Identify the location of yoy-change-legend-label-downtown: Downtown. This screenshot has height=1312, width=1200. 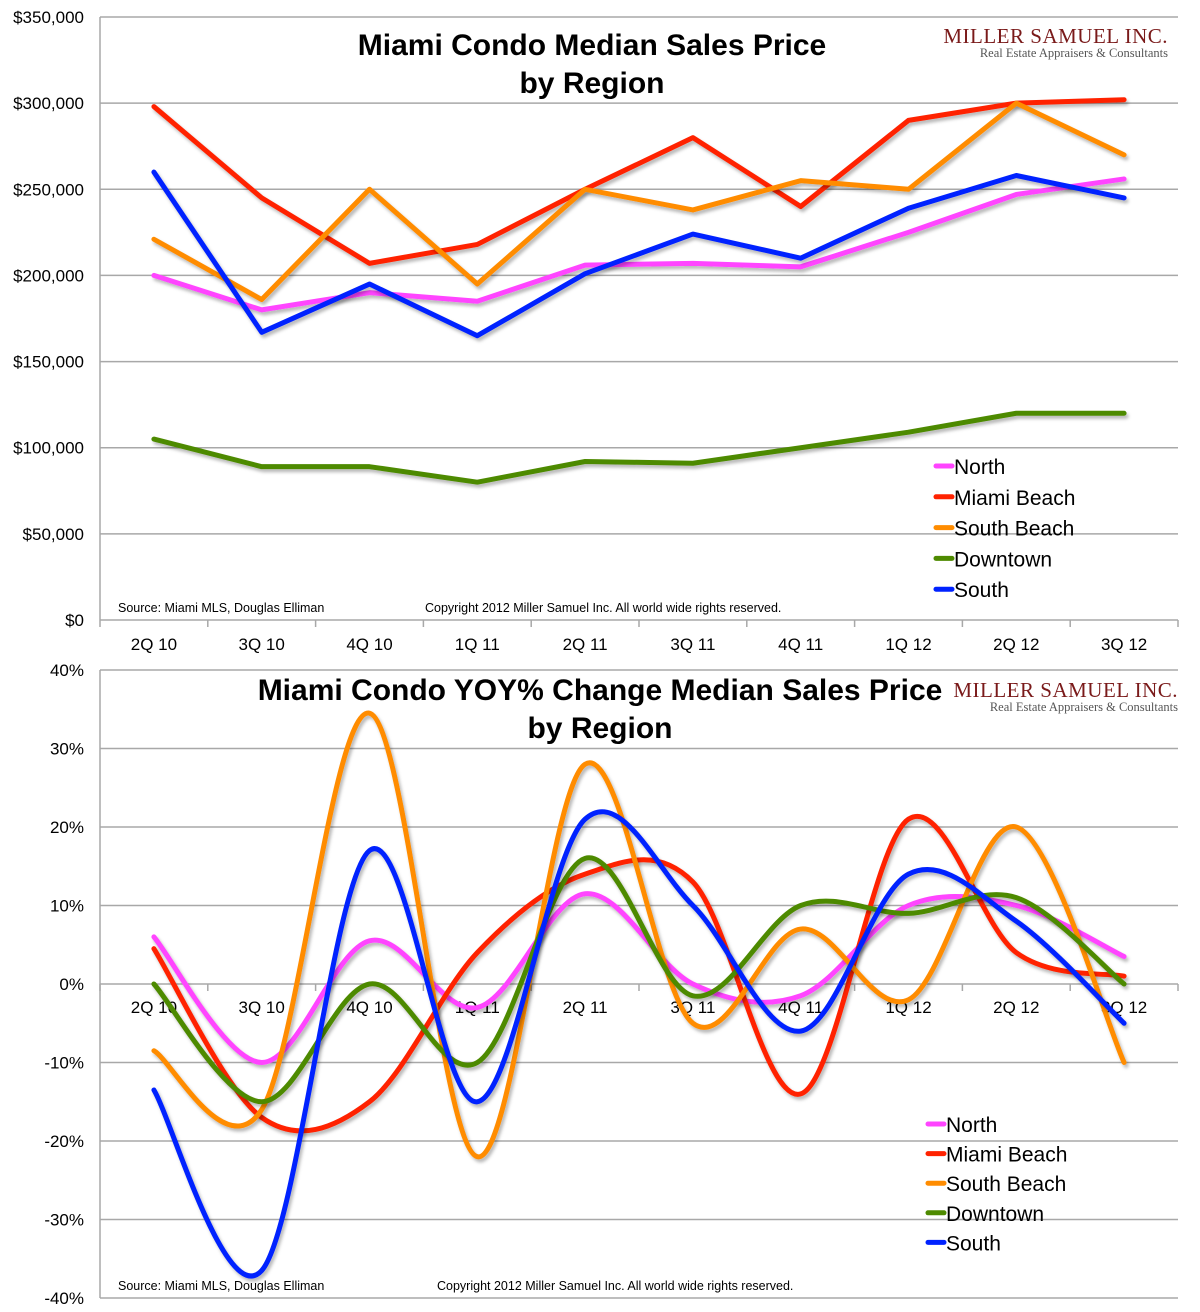
(995, 1214).